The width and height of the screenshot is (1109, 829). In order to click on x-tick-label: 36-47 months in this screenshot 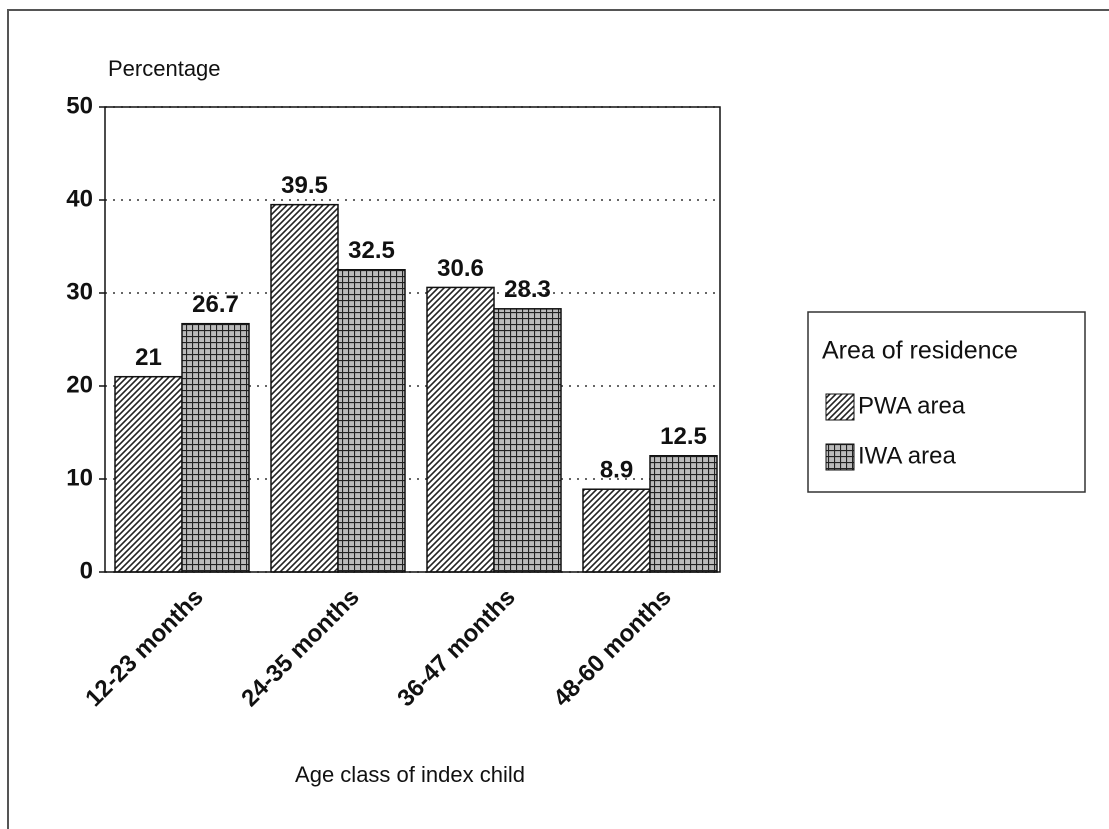, I will do `click(456, 648)`.